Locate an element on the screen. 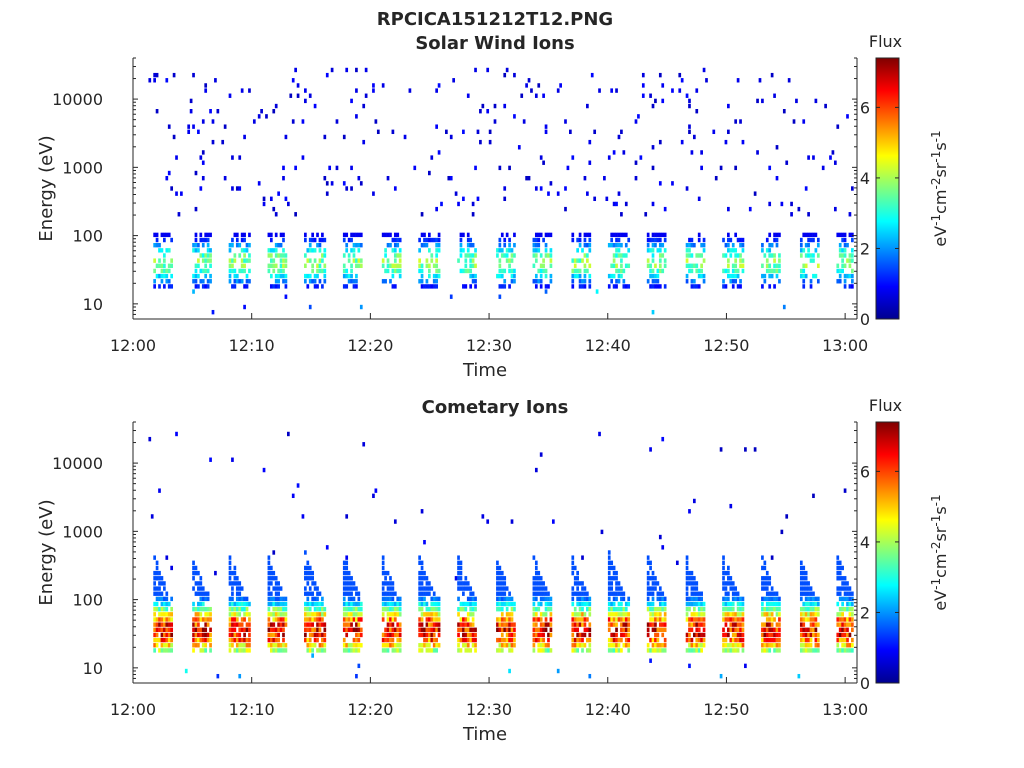 The image size is (1024, 768). panel-title: Solar Wind Ions is located at coordinates (494, 43).